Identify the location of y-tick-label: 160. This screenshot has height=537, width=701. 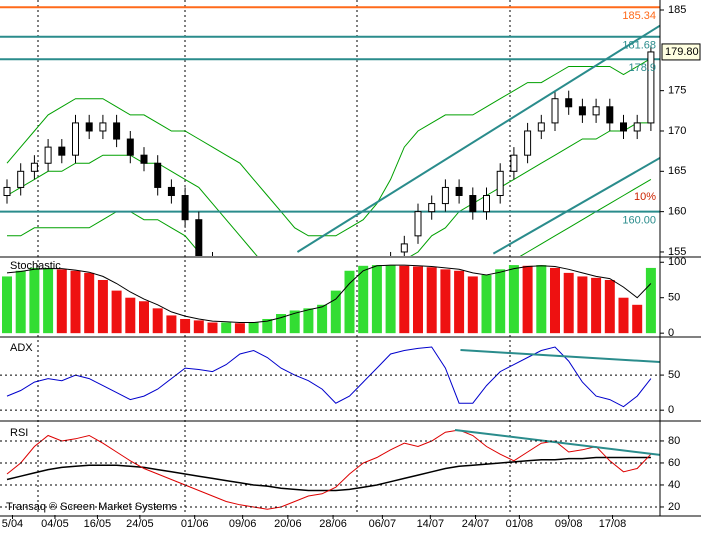
(677, 212).